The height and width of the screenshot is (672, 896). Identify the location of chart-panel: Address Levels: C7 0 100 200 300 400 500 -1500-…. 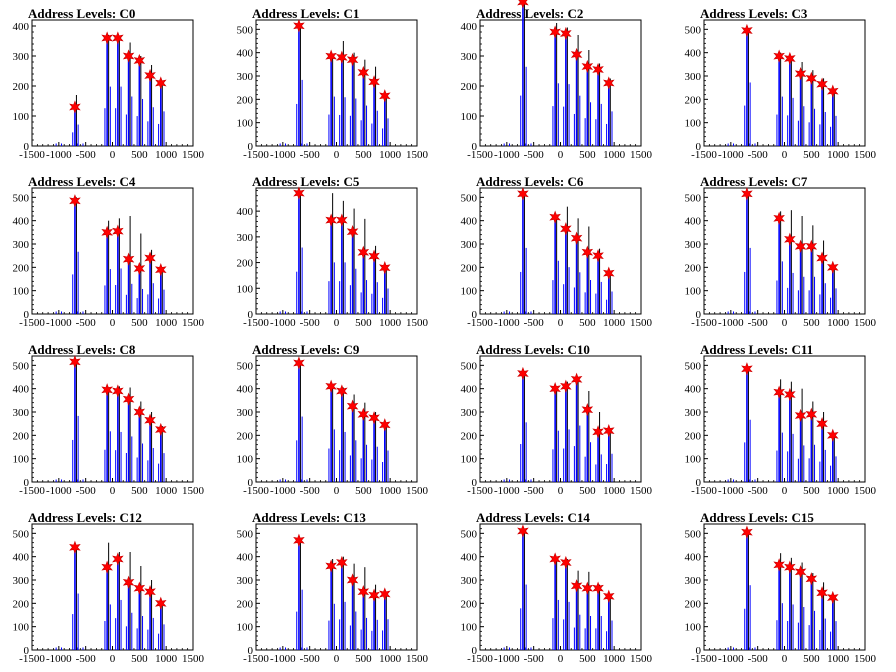
(784, 252).